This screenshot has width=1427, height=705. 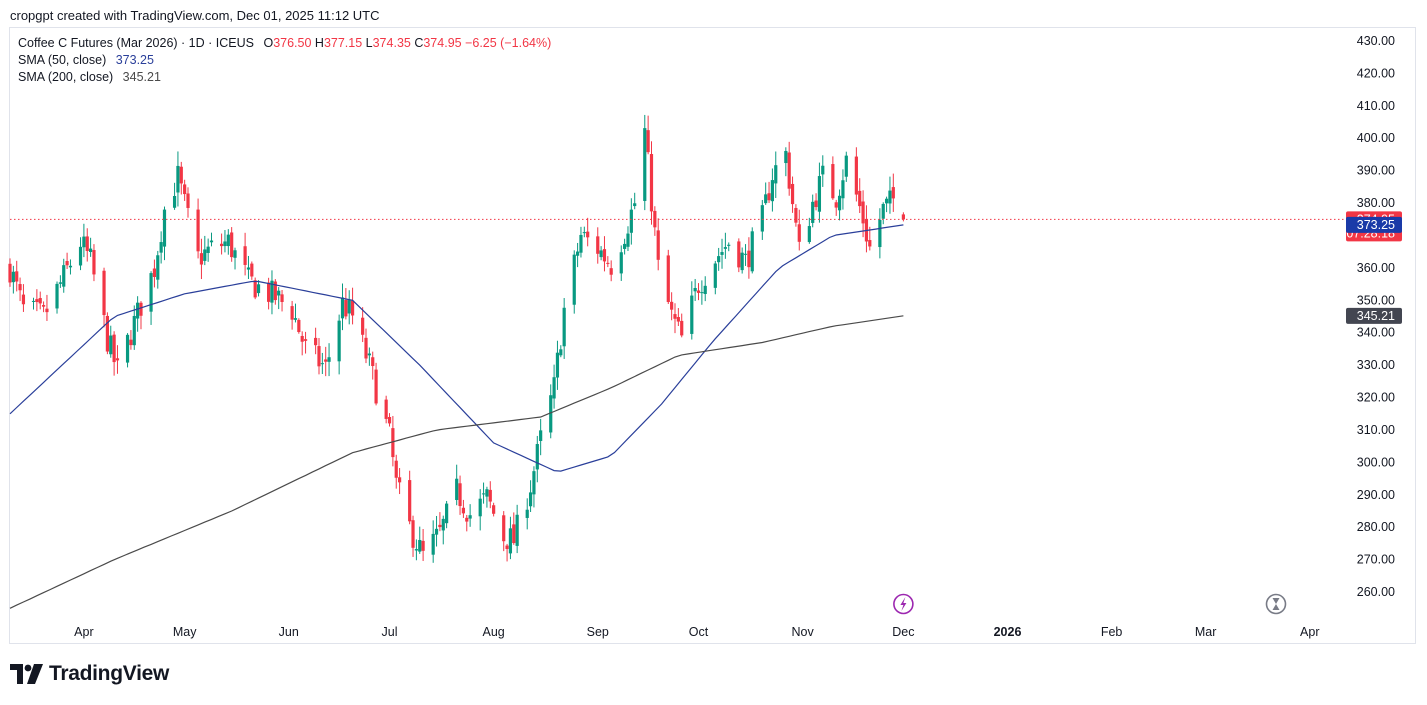 I want to click on y-tick-label: 350.00, so click(x=1376, y=300).